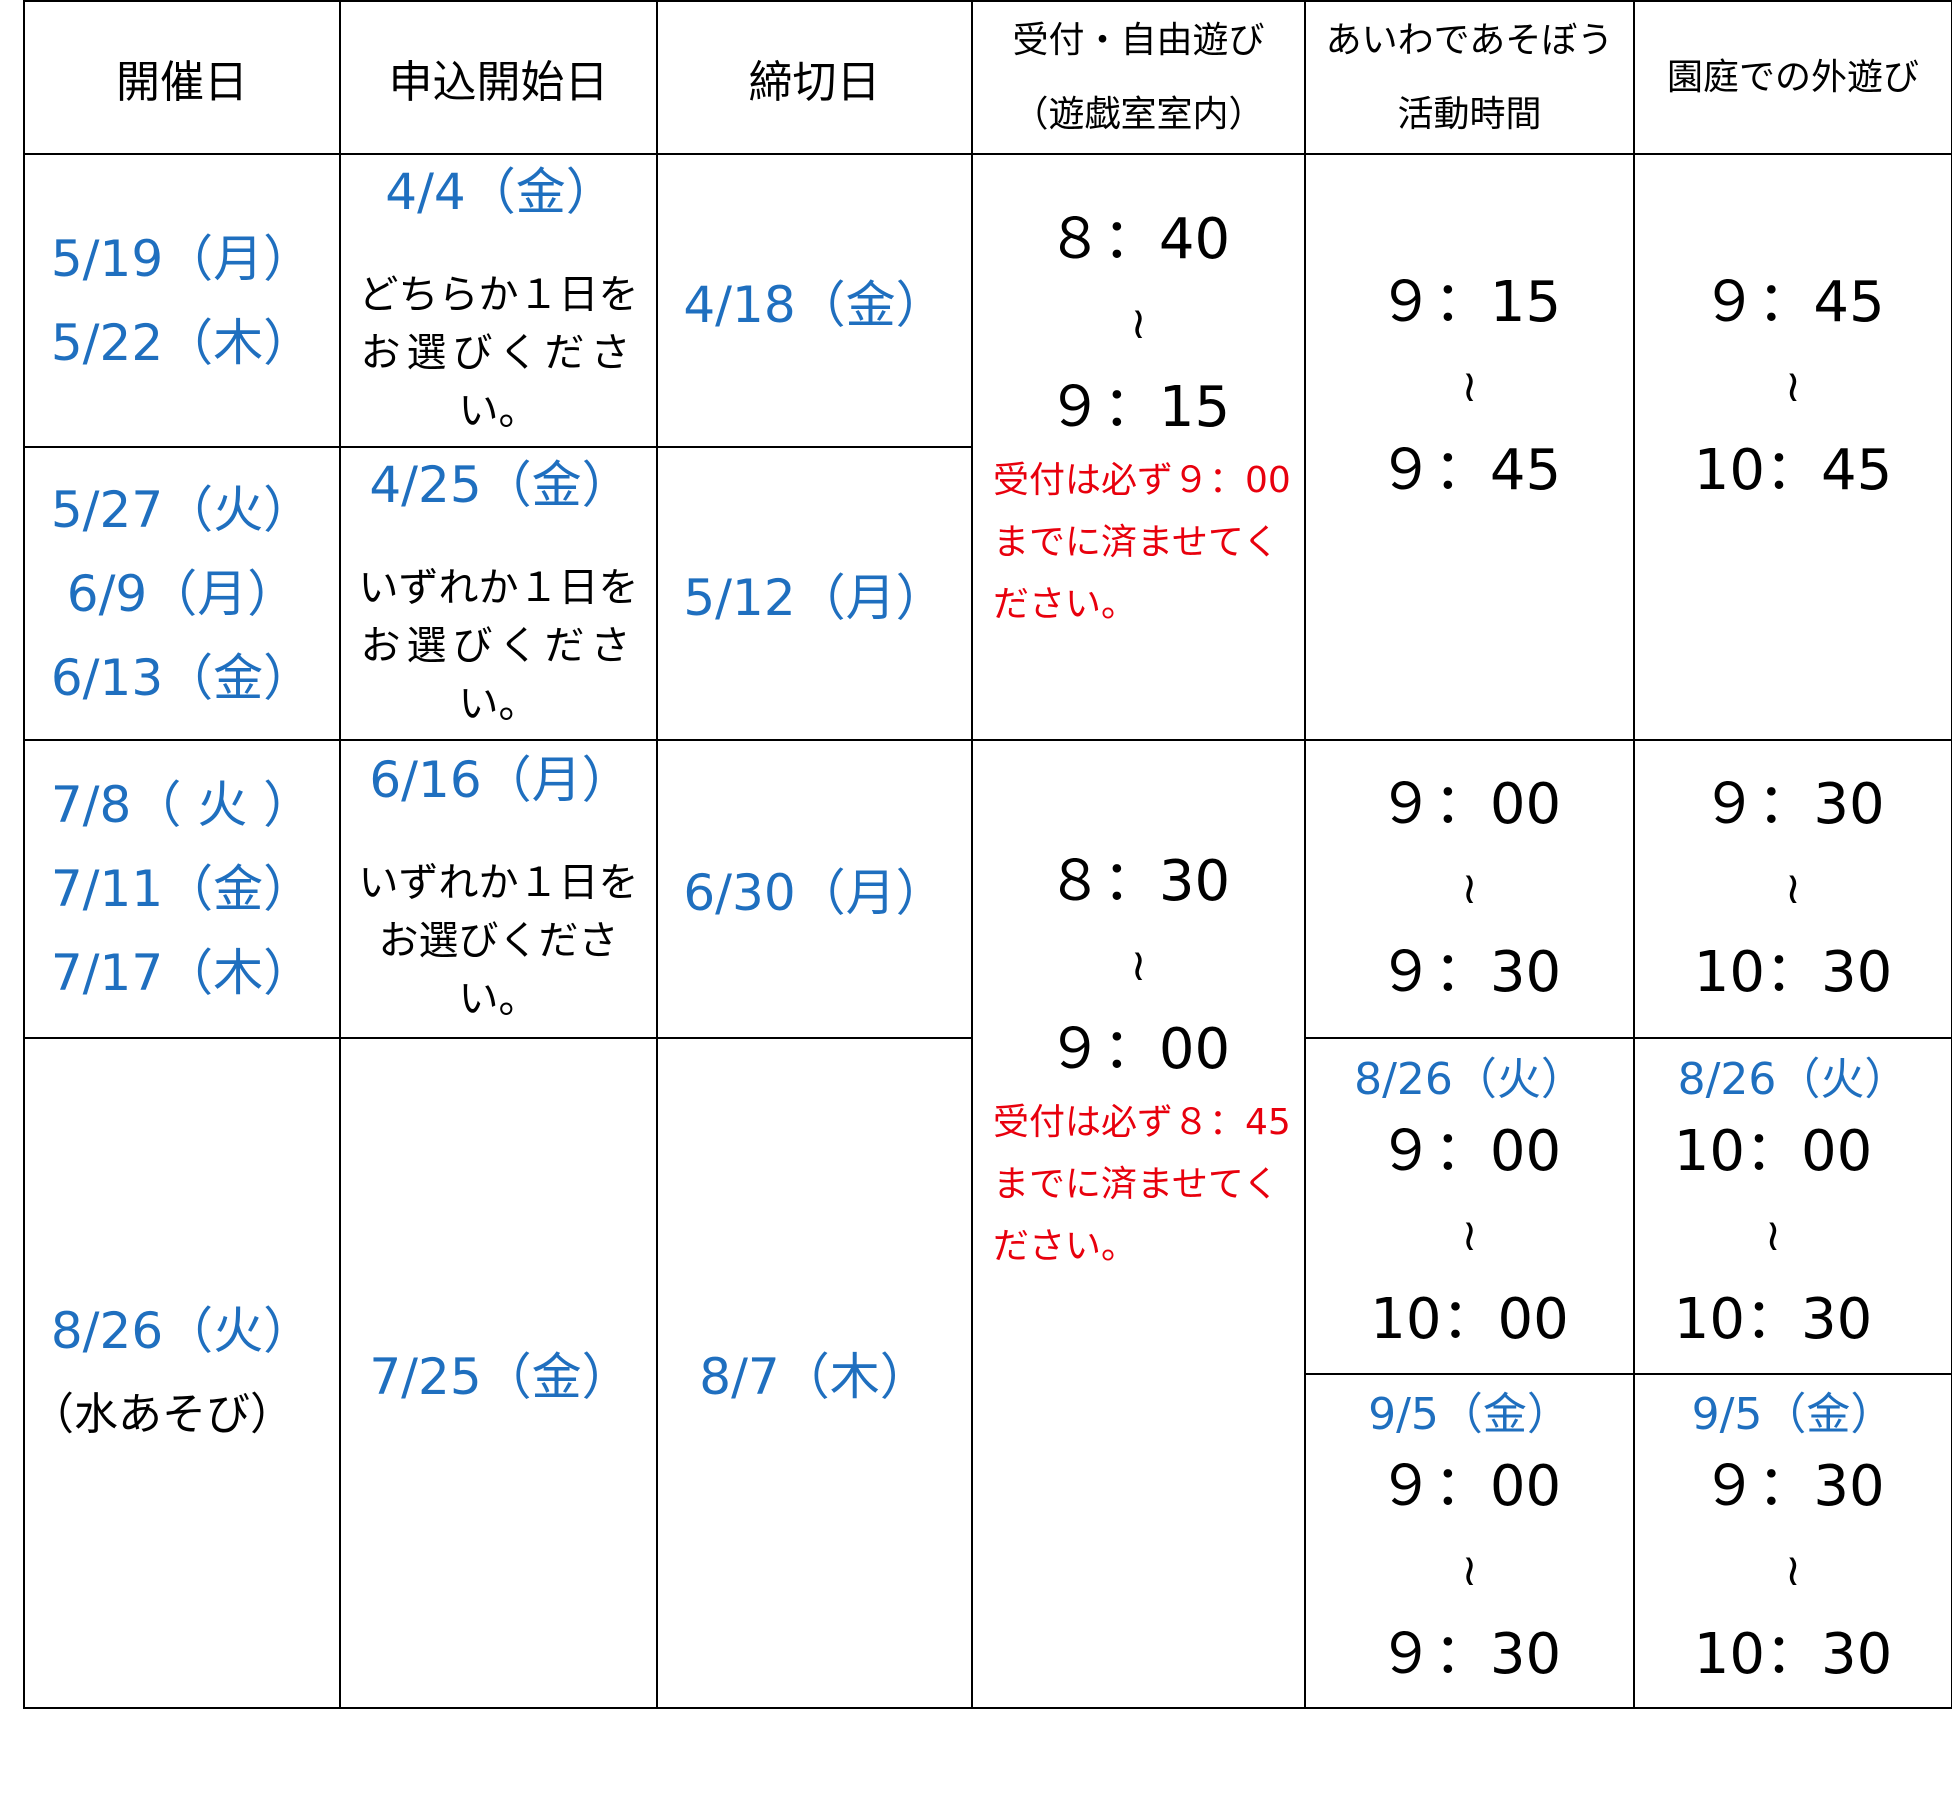  Describe the element at coordinates (182, 593) in the screenshot. I see `event-dates: 5/27（火） 6/9（月） 6/13（金）` at that location.